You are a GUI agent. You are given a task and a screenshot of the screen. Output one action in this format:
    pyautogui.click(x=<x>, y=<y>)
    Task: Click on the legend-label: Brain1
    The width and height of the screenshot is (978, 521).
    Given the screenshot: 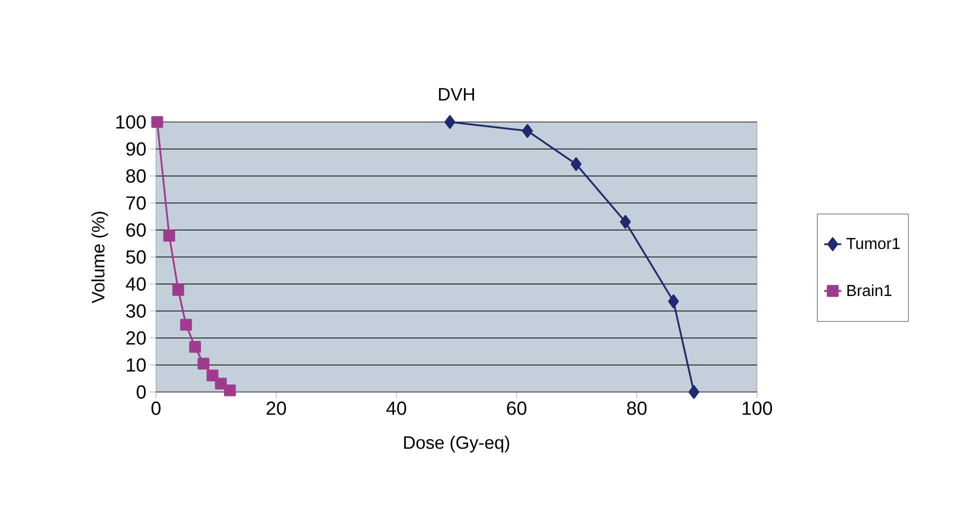 What is the action you would take?
    pyautogui.click(x=869, y=290)
    